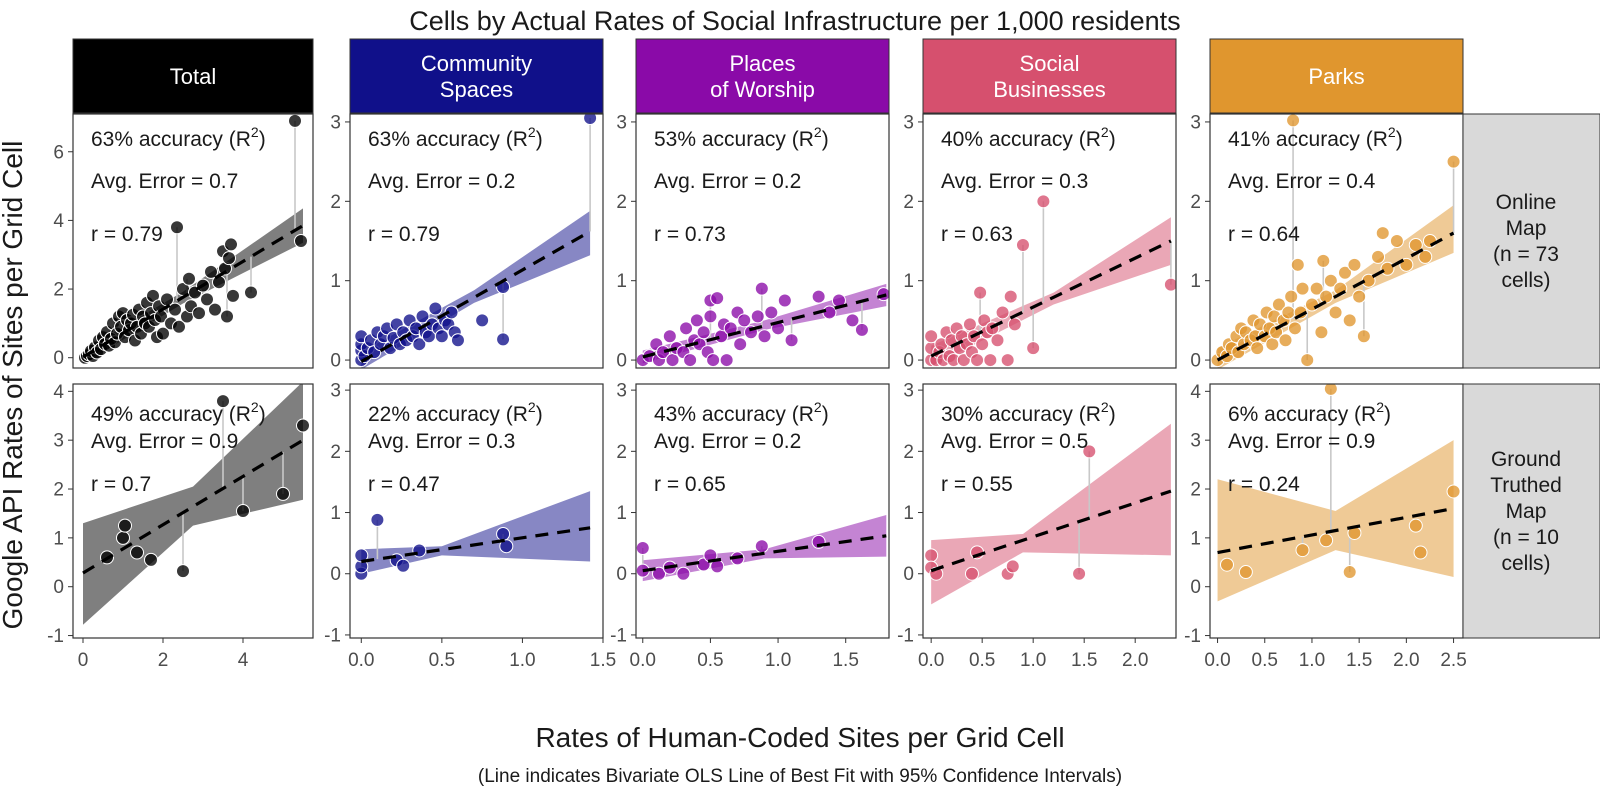 This screenshot has height=800, width=1600. Describe the element at coordinates (1336, 76) in the screenshot. I see `column-strip-parks: Parks` at that location.